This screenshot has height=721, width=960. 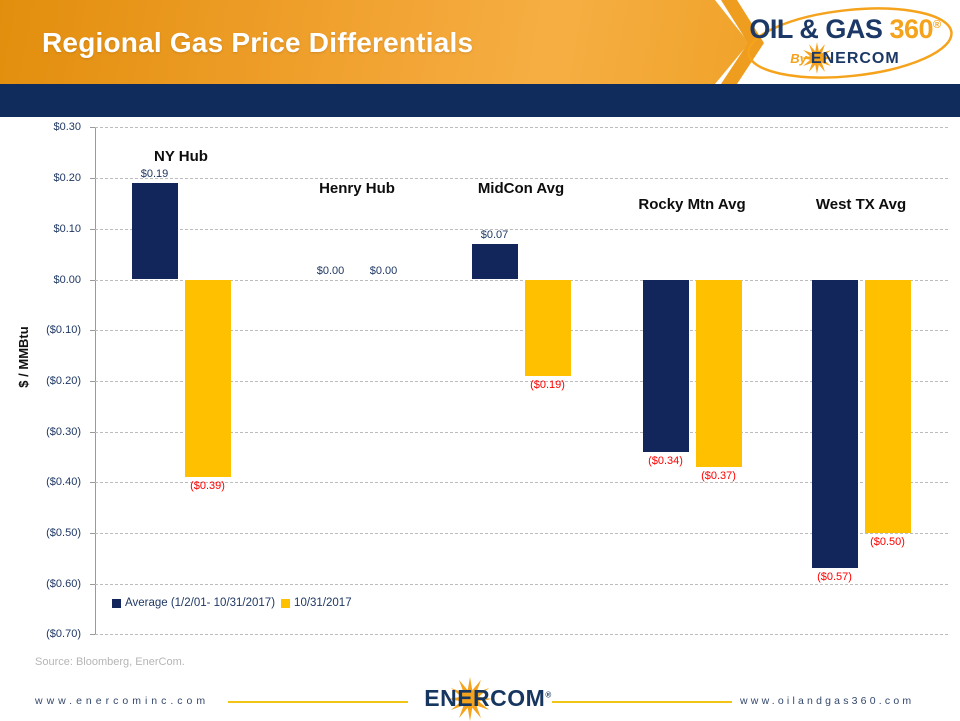 I want to click on logo-byline: By ENERCOM, so click(x=845, y=59).